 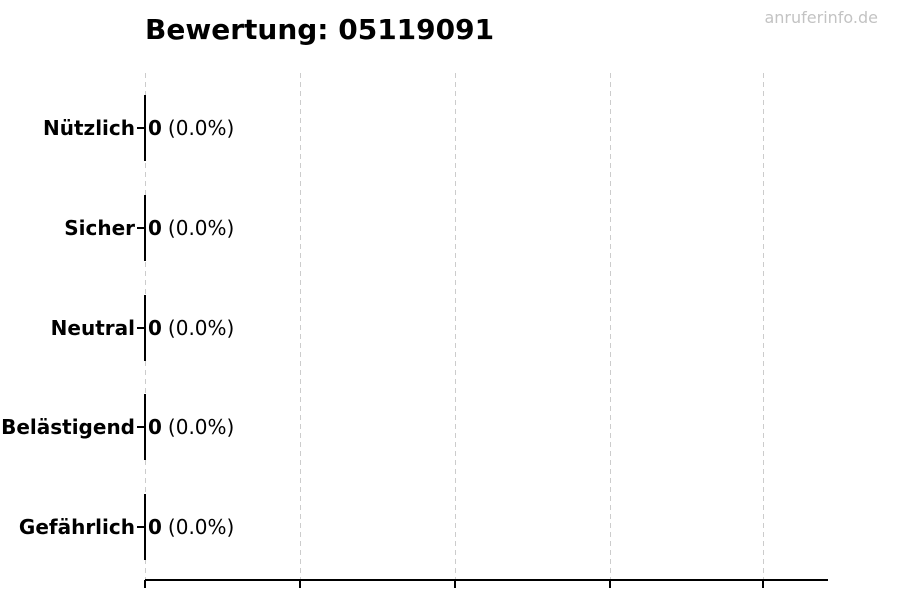 What do you see at coordinates (99, 228) in the screenshot?
I see `category-label: Sicher` at bounding box center [99, 228].